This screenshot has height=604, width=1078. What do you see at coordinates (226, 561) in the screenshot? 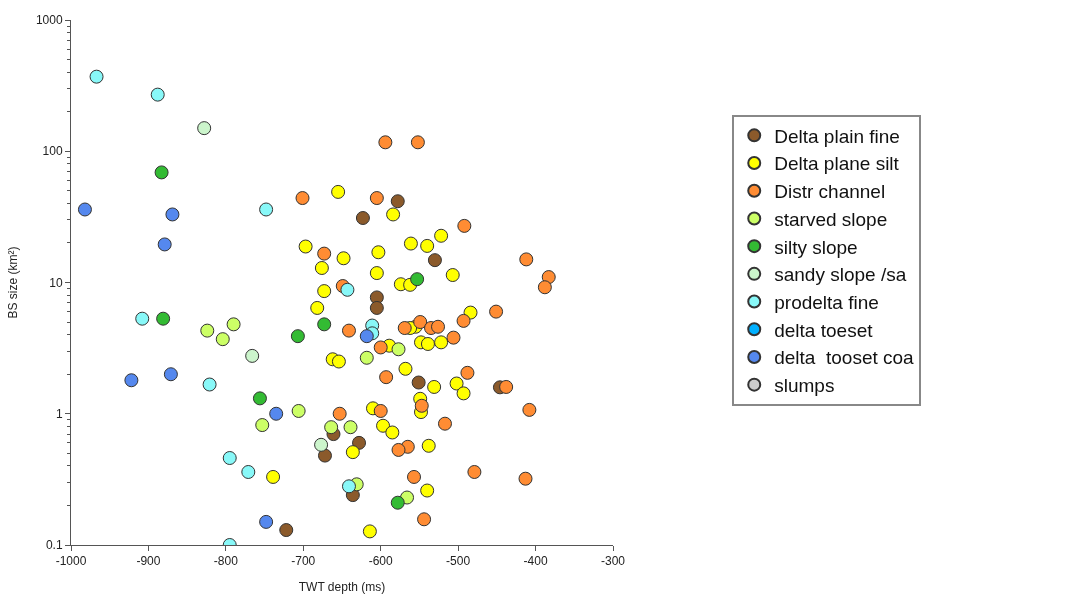
I see `x-tick-label: -800` at bounding box center [226, 561].